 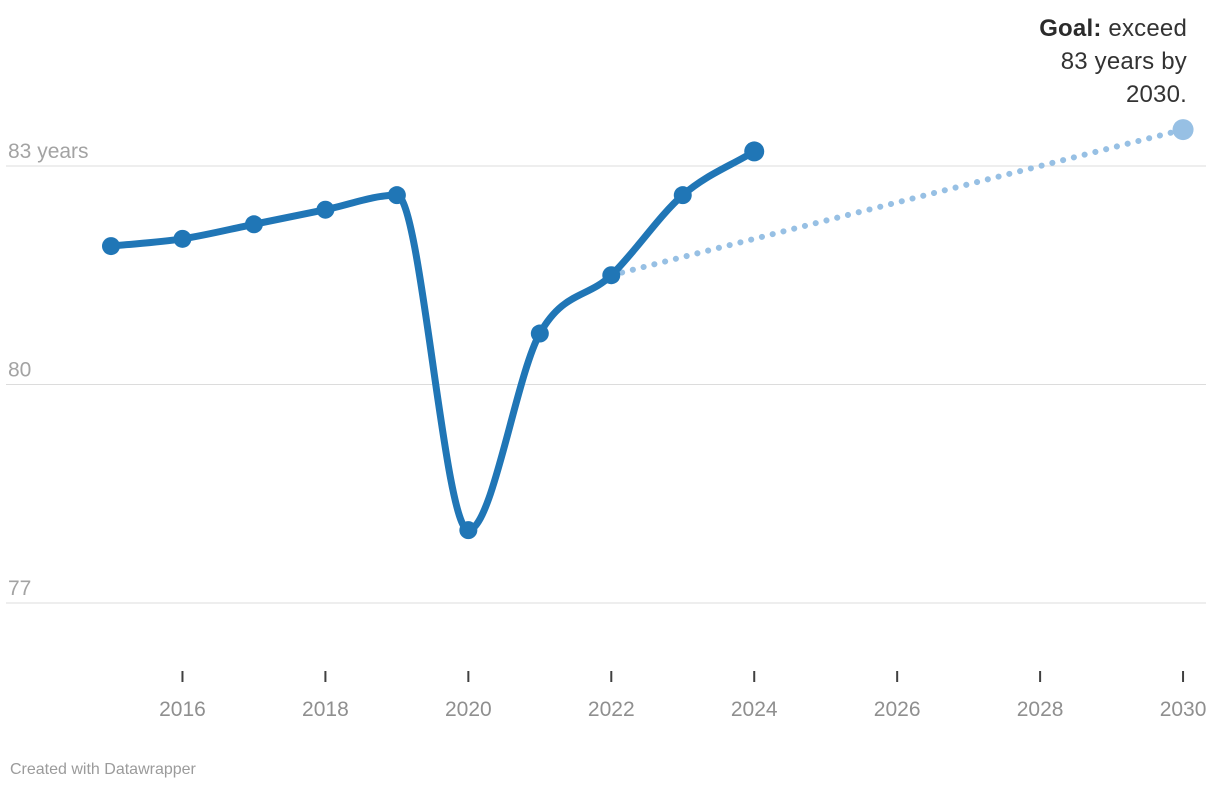 I want to click on data-point-2022, so click(x=611, y=275).